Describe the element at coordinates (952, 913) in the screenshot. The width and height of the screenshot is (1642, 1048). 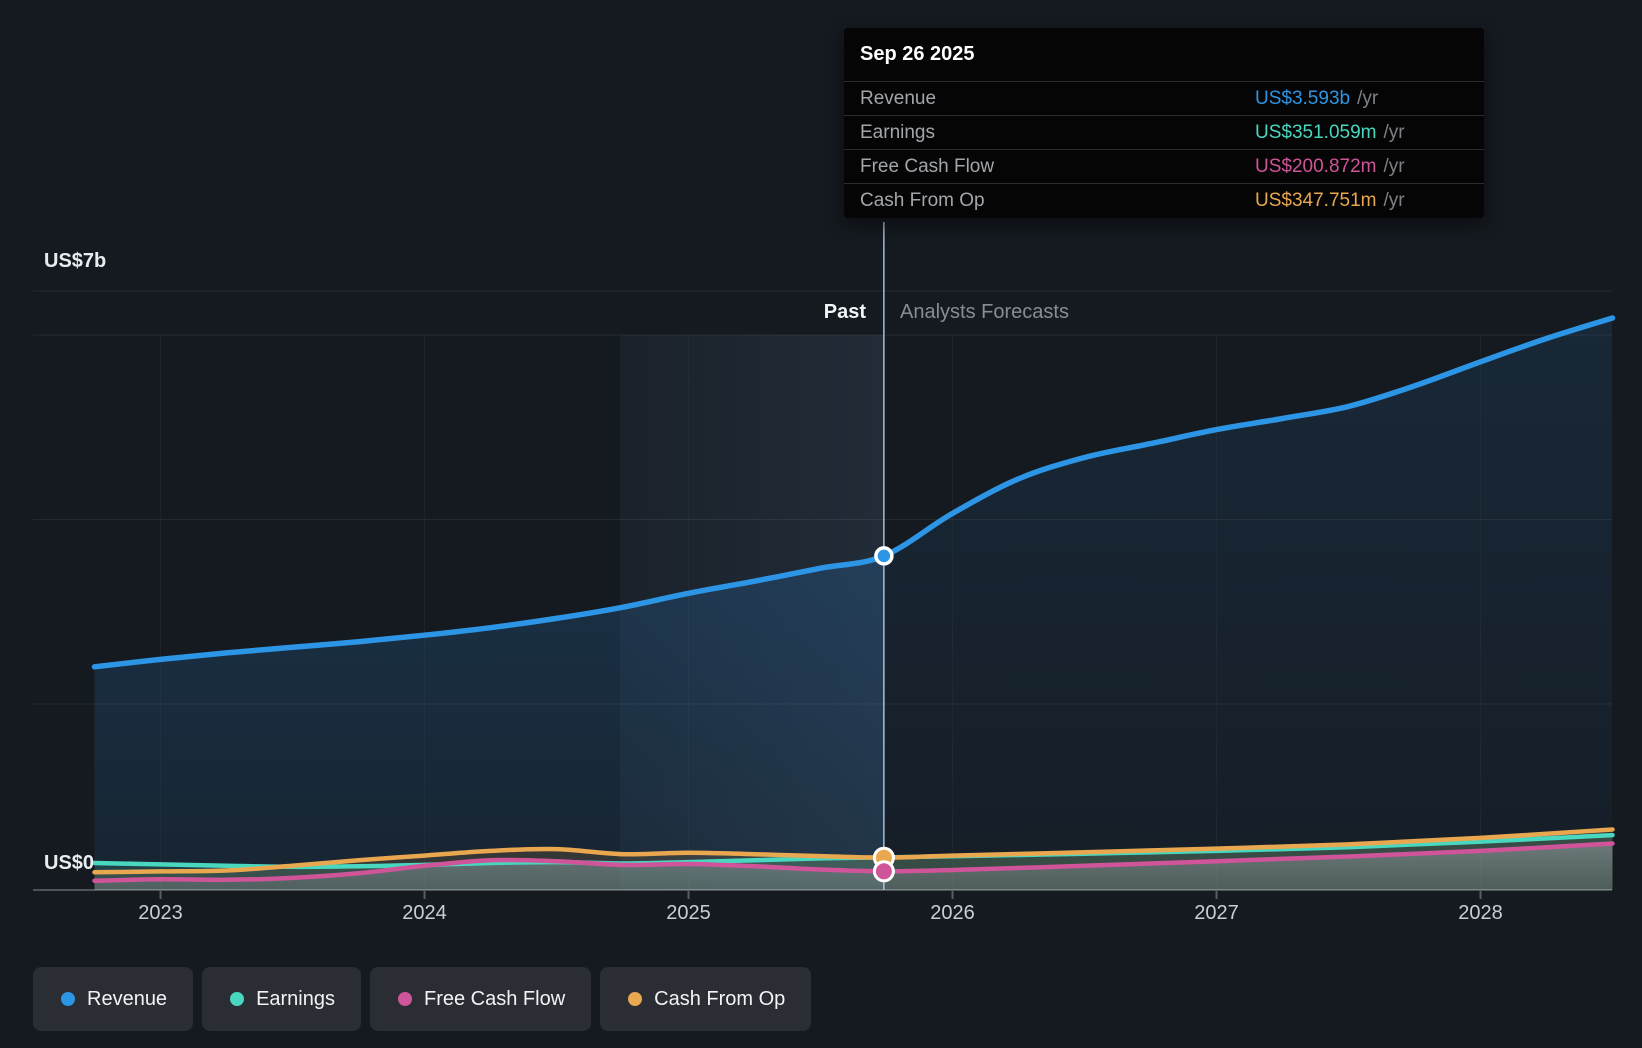
I see `x-axis-label: 2026` at that location.